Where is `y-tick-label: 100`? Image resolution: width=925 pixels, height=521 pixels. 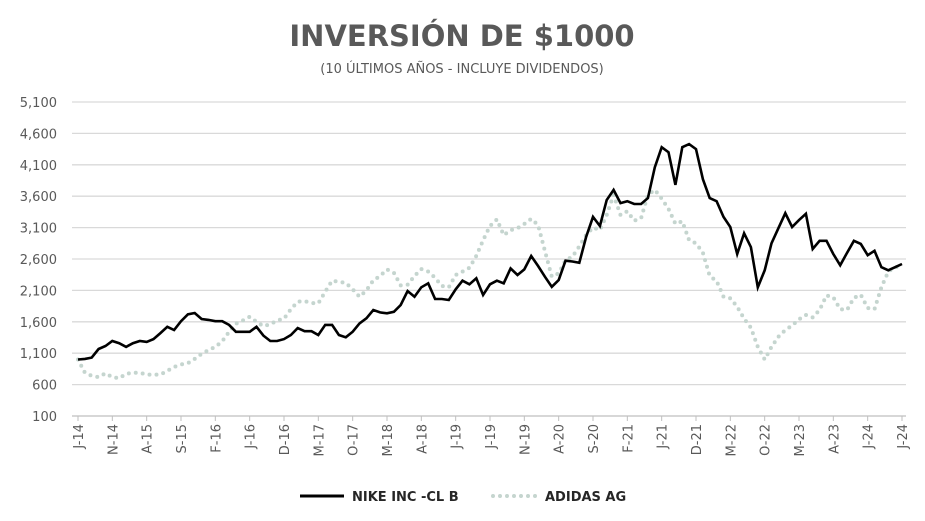
y-tick-label: 100 is located at coordinates (44, 417).